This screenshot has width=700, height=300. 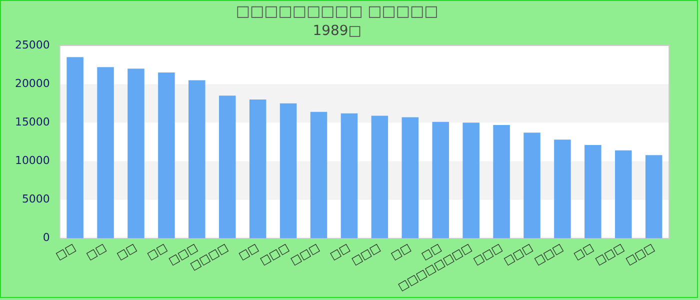 I want to click on y-tick-label: 10000, so click(x=32, y=161).